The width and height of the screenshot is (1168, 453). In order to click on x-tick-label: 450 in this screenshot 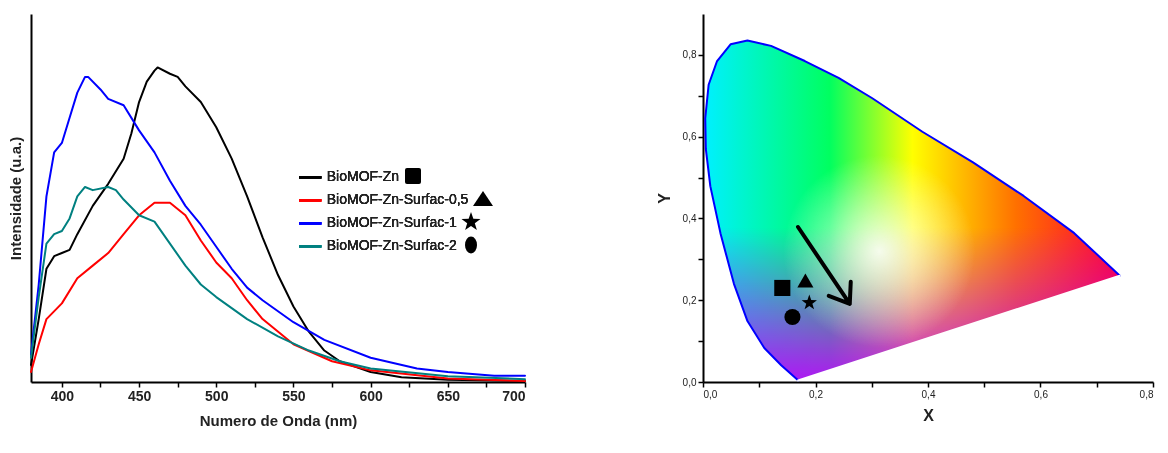, I will do `click(139, 395)`.